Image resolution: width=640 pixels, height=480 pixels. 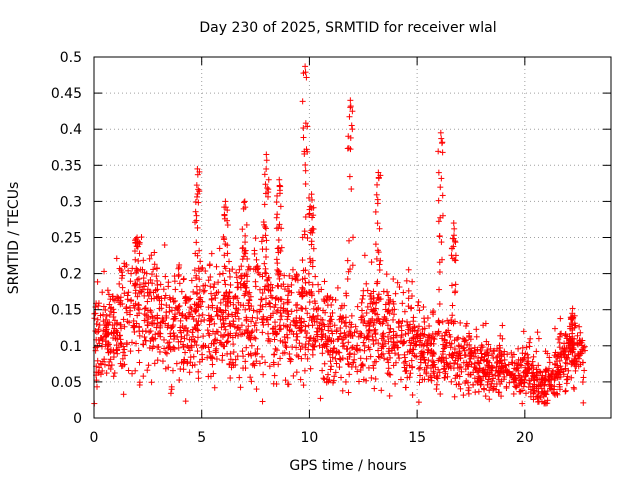 What do you see at coordinates (310, 438) in the screenshot?
I see `x-tick-label: 10` at bounding box center [310, 438].